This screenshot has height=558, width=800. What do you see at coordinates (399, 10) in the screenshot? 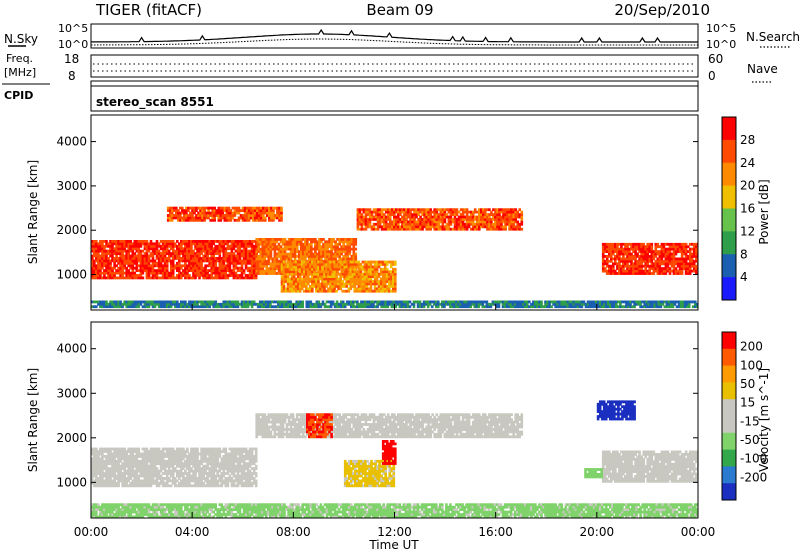
I see `beam-label: Beam 09` at bounding box center [399, 10].